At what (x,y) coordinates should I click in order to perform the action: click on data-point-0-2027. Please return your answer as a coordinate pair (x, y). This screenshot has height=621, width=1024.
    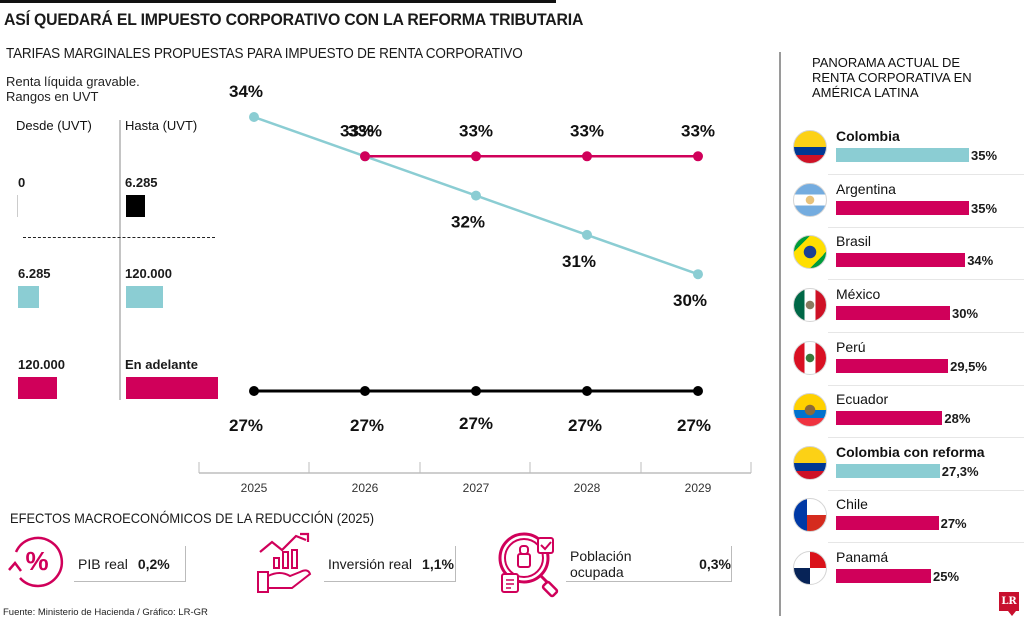
    Looking at the image, I should click on (476, 195).